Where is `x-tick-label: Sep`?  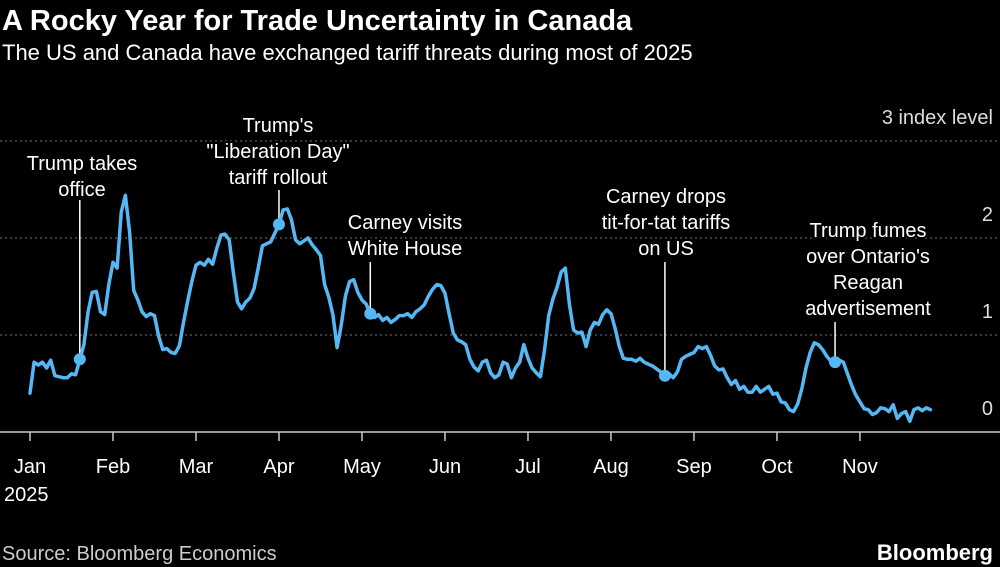 x-tick-label: Sep is located at coordinates (694, 467).